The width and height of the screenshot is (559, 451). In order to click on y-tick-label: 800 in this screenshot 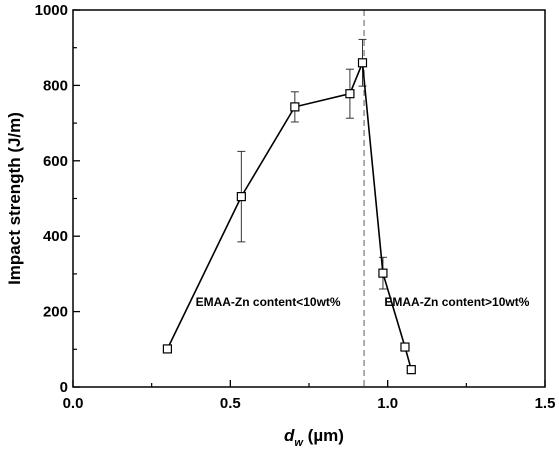, I will do `click(55, 85)`.